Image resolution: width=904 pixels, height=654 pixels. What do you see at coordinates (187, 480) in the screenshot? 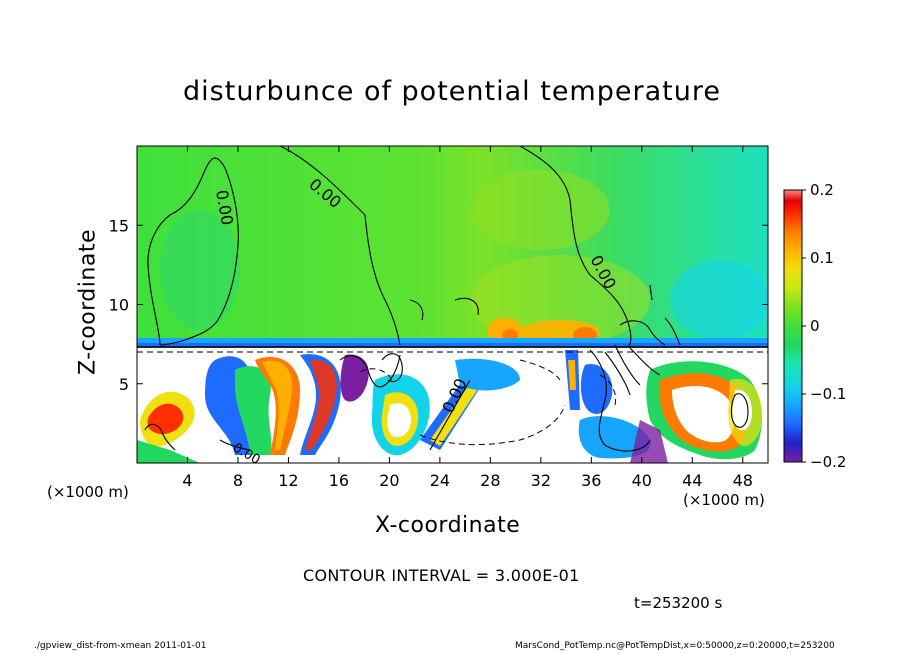
I see `x-tick-label: 4` at bounding box center [187, 480].